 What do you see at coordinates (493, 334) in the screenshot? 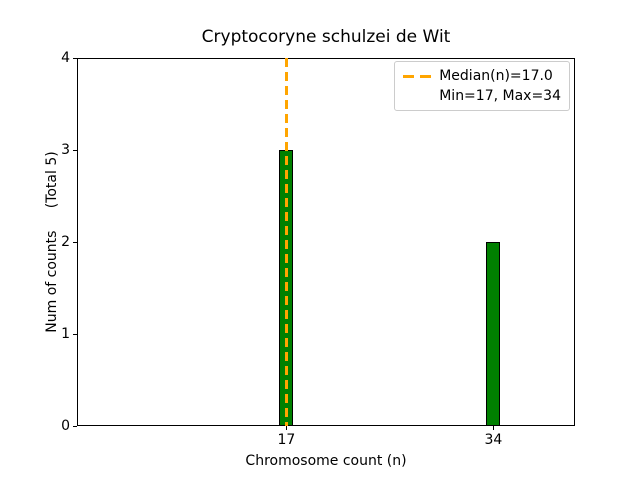
I see `bar` at bounding box center [493, 334].